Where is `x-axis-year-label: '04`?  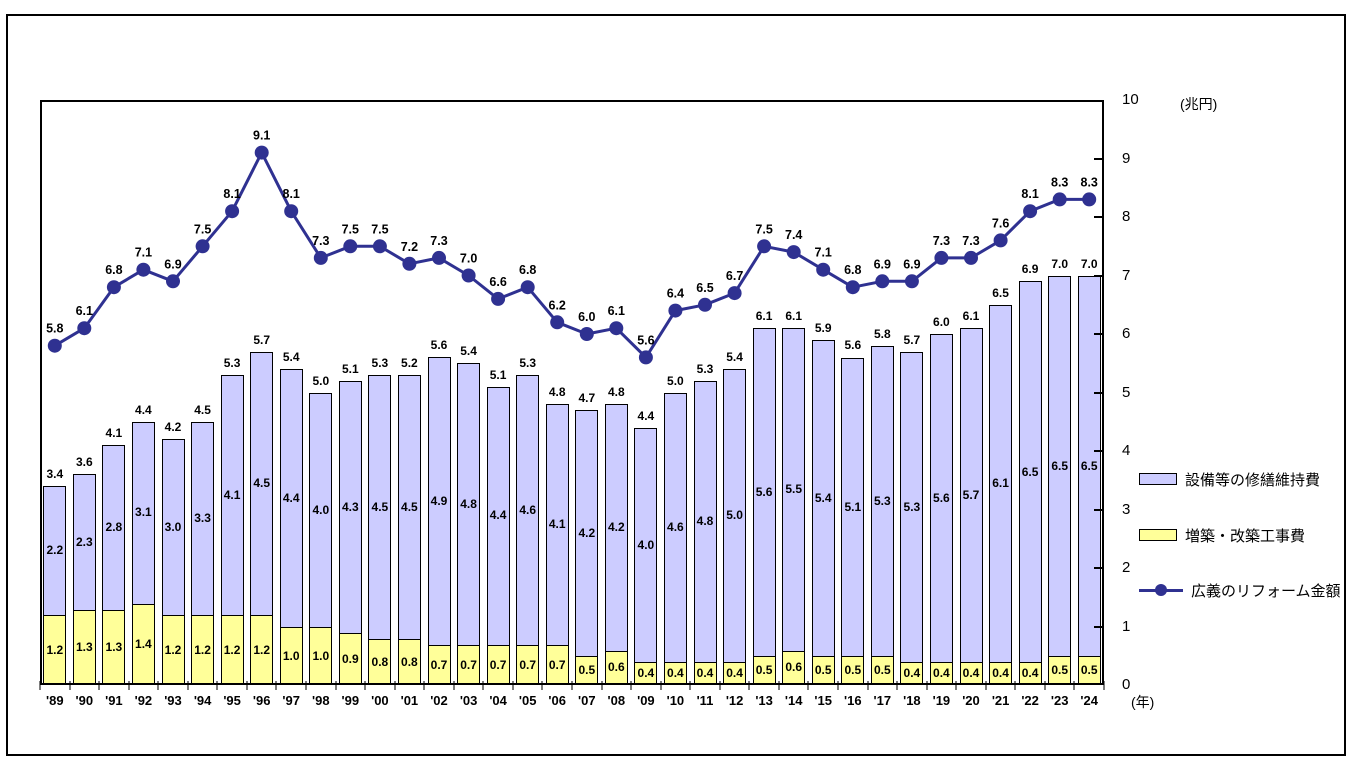 x-axis-year-label: '04 is located at coordinates (498, 700).